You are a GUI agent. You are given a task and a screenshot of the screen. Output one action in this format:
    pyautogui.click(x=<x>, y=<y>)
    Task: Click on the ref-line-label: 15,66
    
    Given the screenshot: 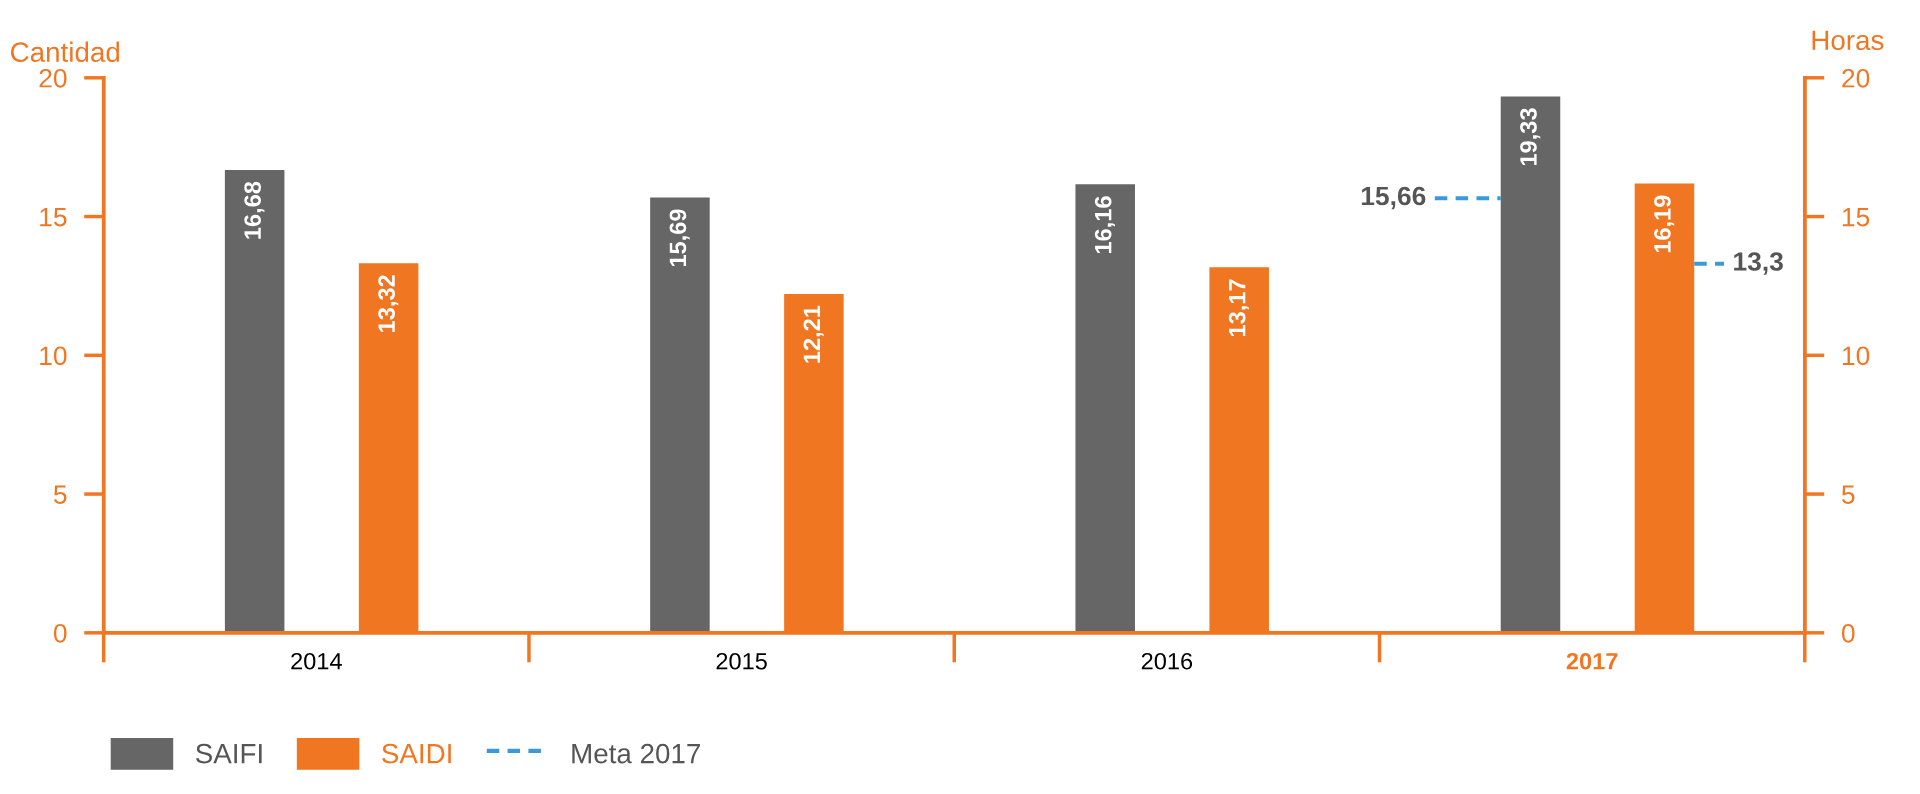 What is the action you would take?
    pyautogui.click(x=1393, y=198)
    